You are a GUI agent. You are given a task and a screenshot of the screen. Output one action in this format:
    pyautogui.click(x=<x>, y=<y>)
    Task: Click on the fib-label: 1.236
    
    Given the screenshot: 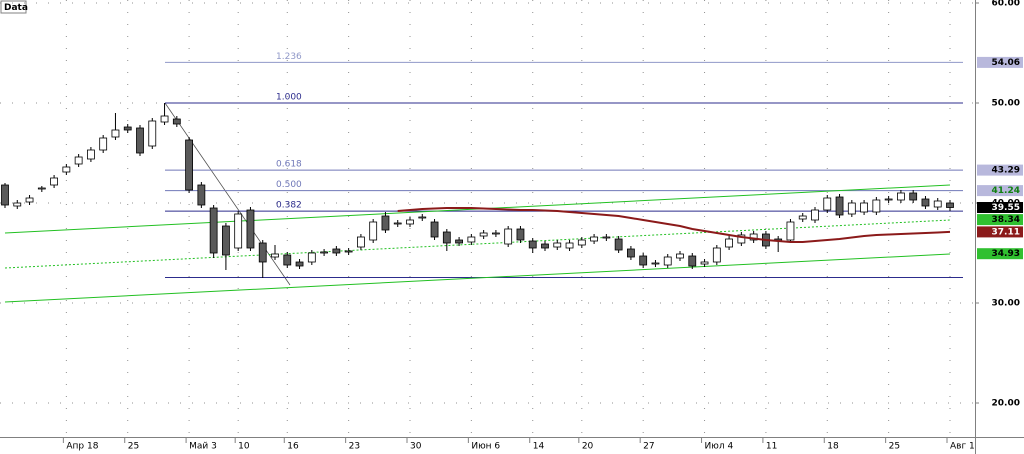 What is the action you would take?
    pyautogui.click(x=289, y=57)
    